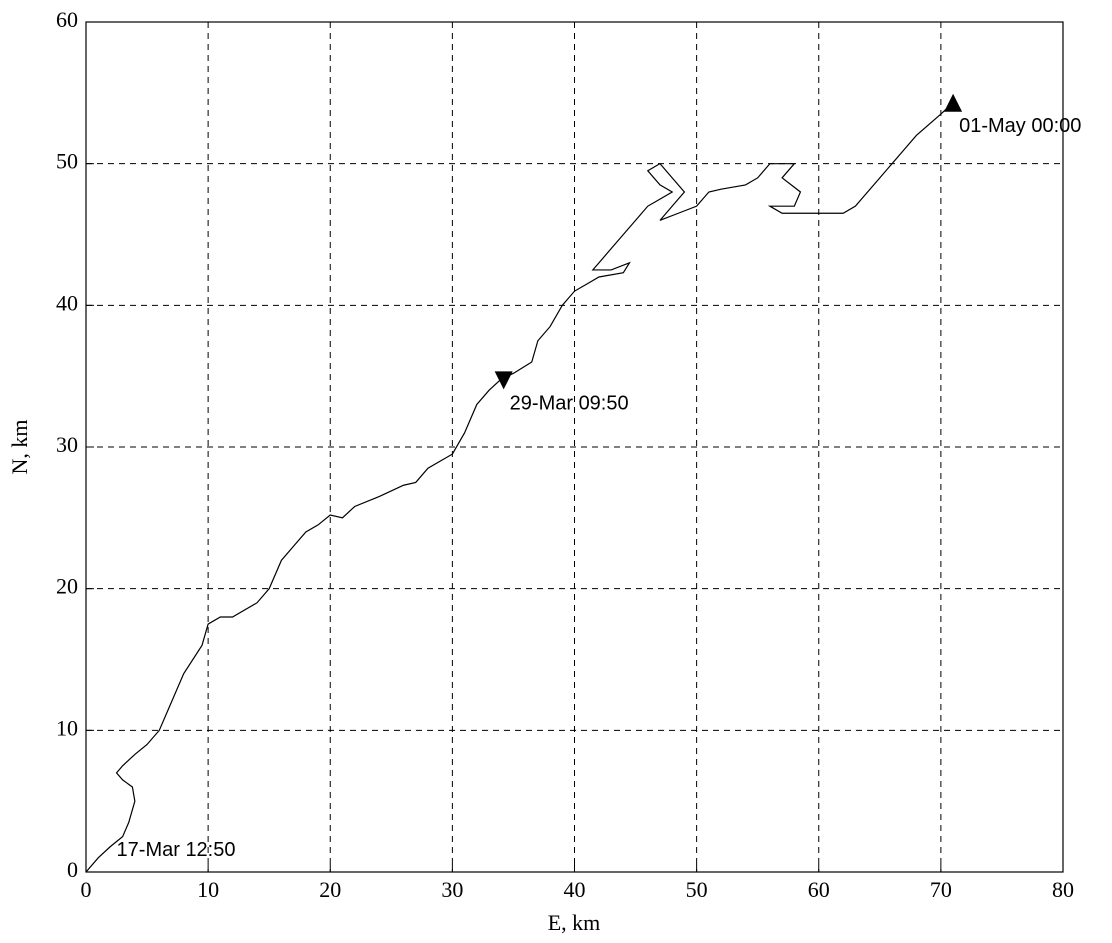  Describe the element at coordinates (330, 889) in the screenshot. I see `x-tick-label: 20` at that location.